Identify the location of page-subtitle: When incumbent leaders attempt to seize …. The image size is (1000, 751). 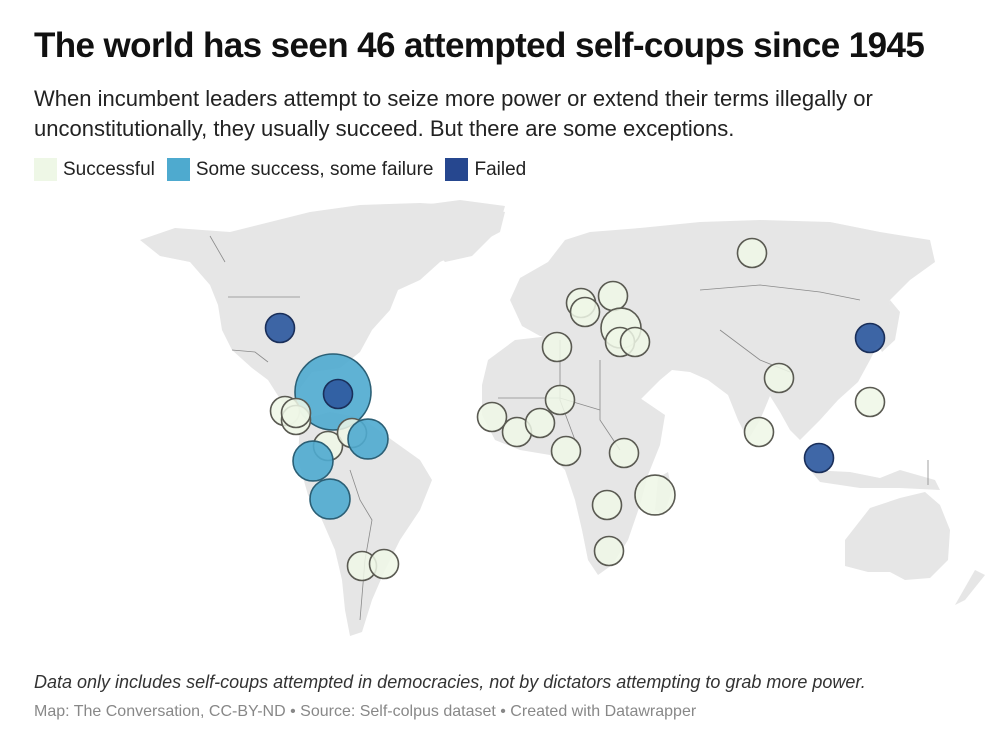
(453, 113).